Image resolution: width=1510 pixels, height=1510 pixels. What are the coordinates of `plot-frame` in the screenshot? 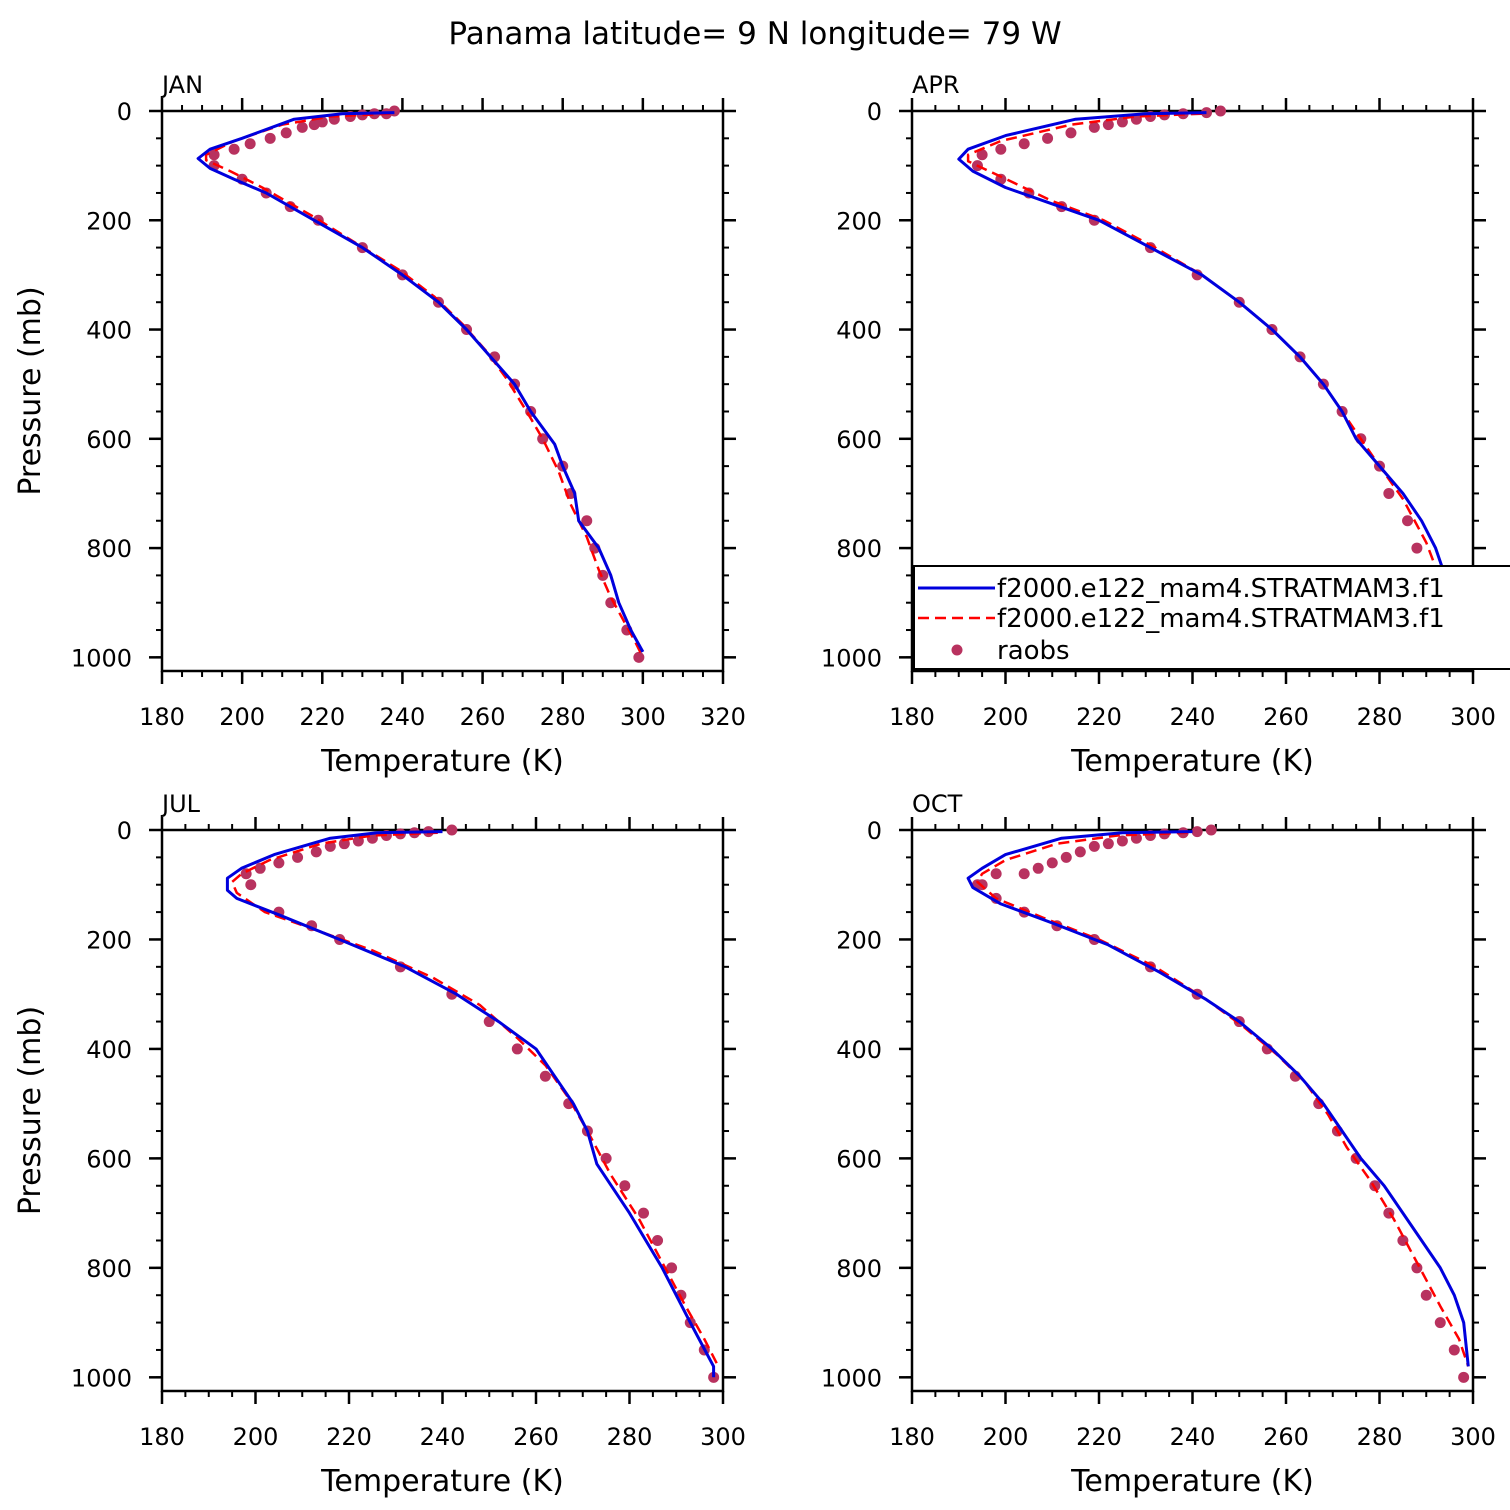 It's located at (442, 1110).